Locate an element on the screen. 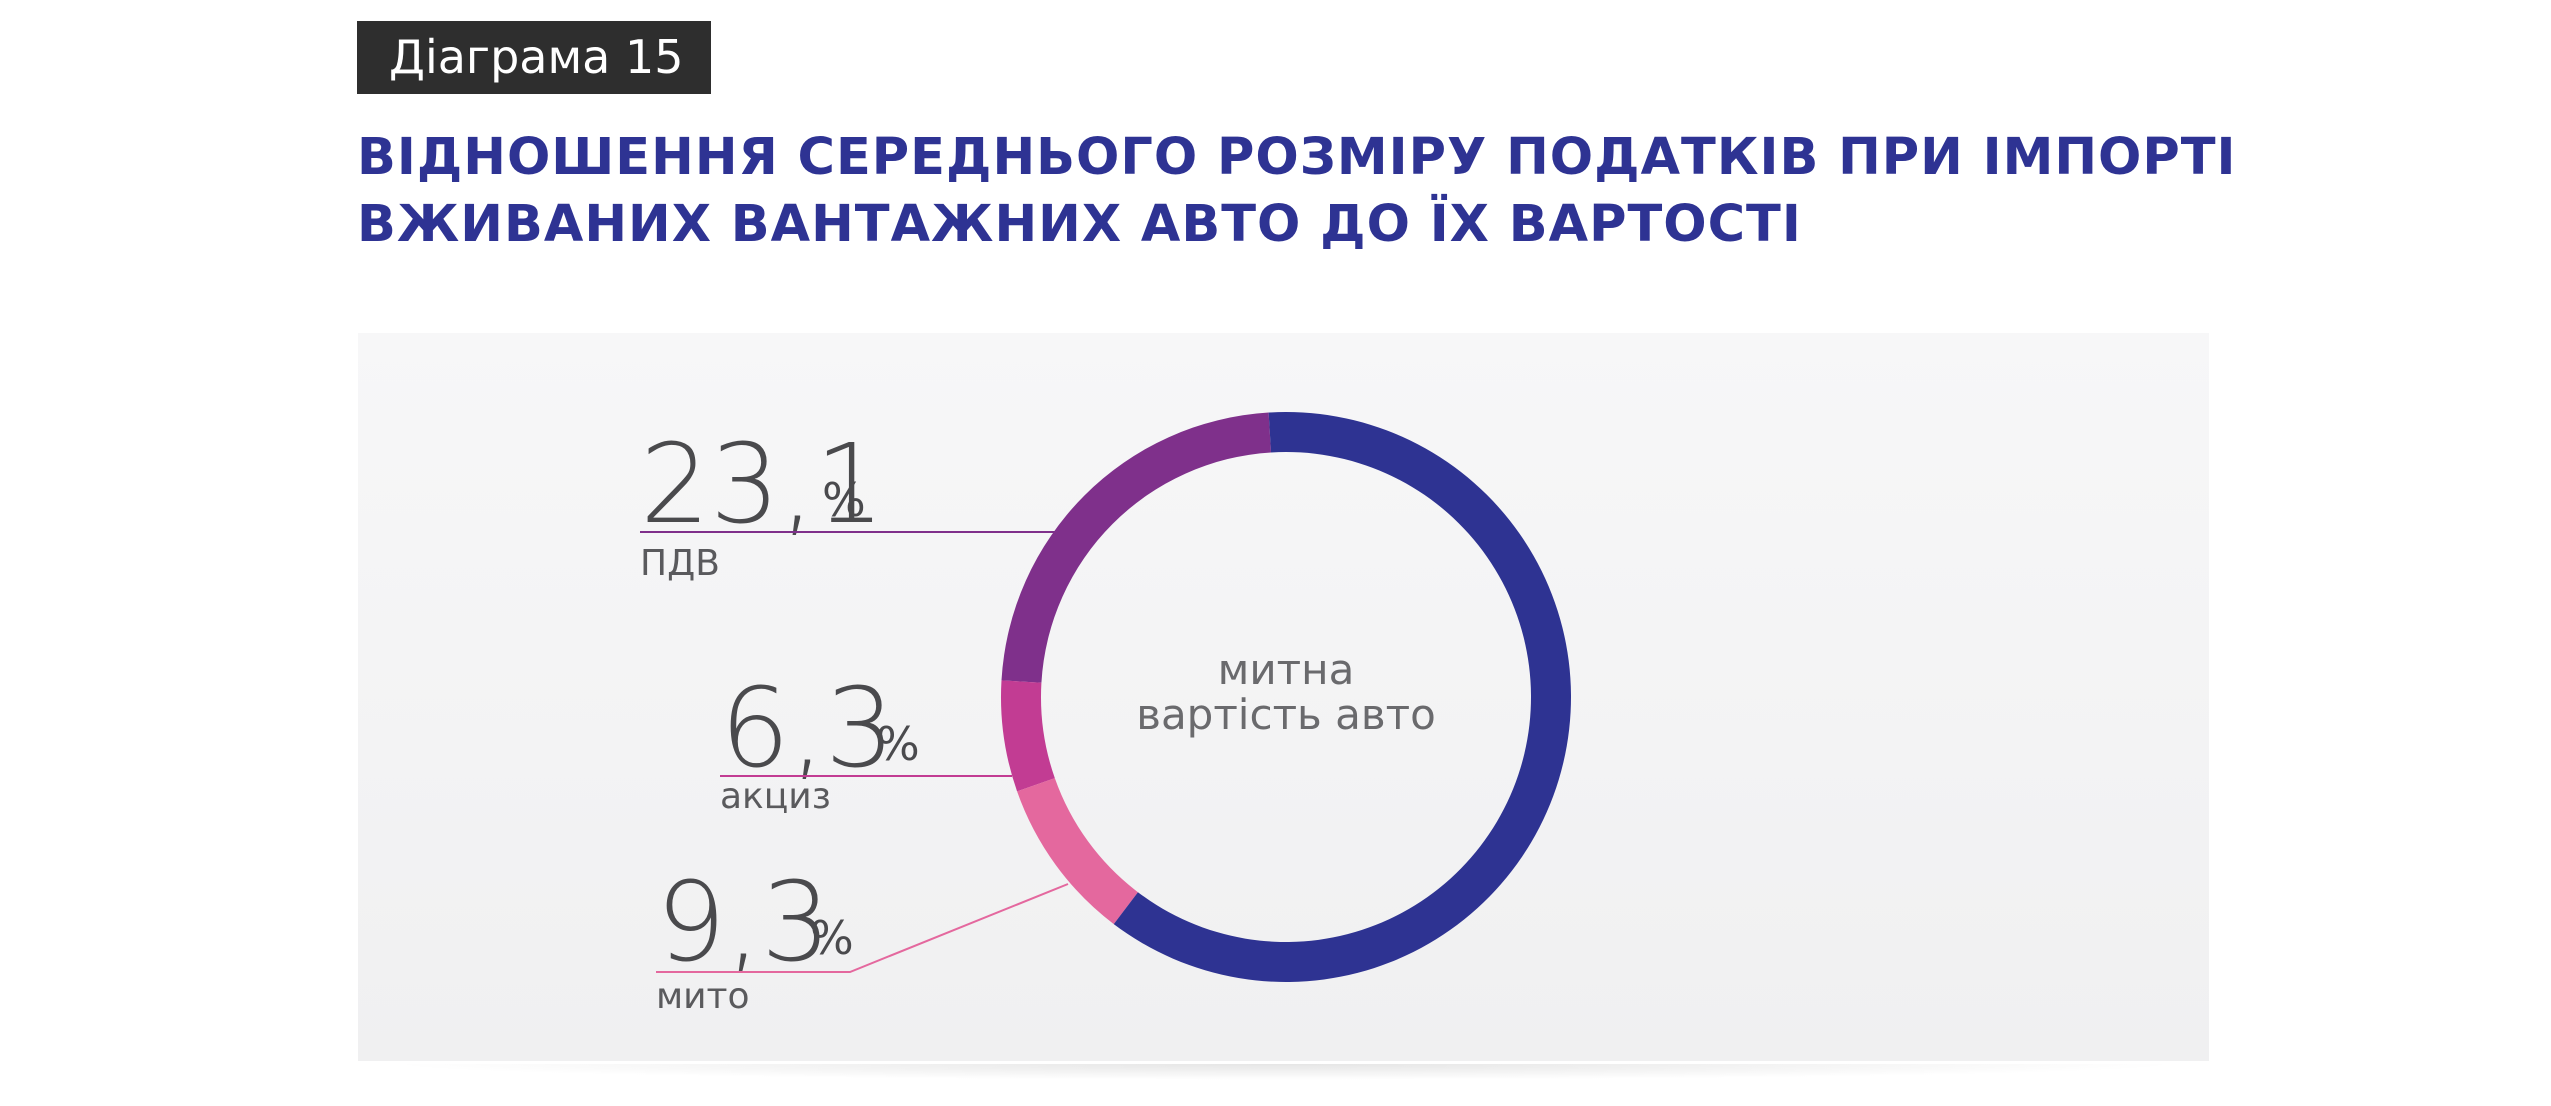  slice-name-duty: мито is located at coordinates (703, 996).